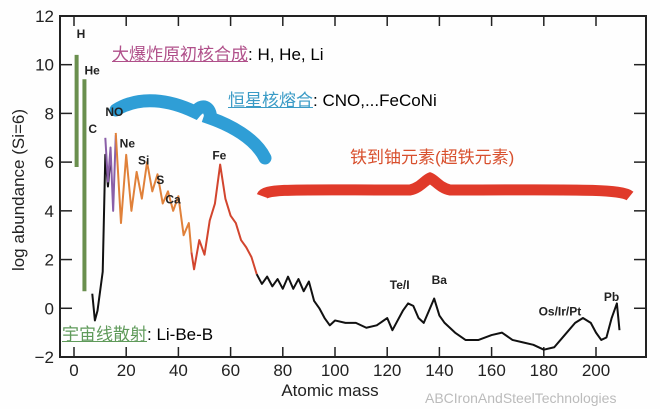  Describe the element at coordinates (335, 370) in the screenshot. I see `x-tick-label: 100` at that location.